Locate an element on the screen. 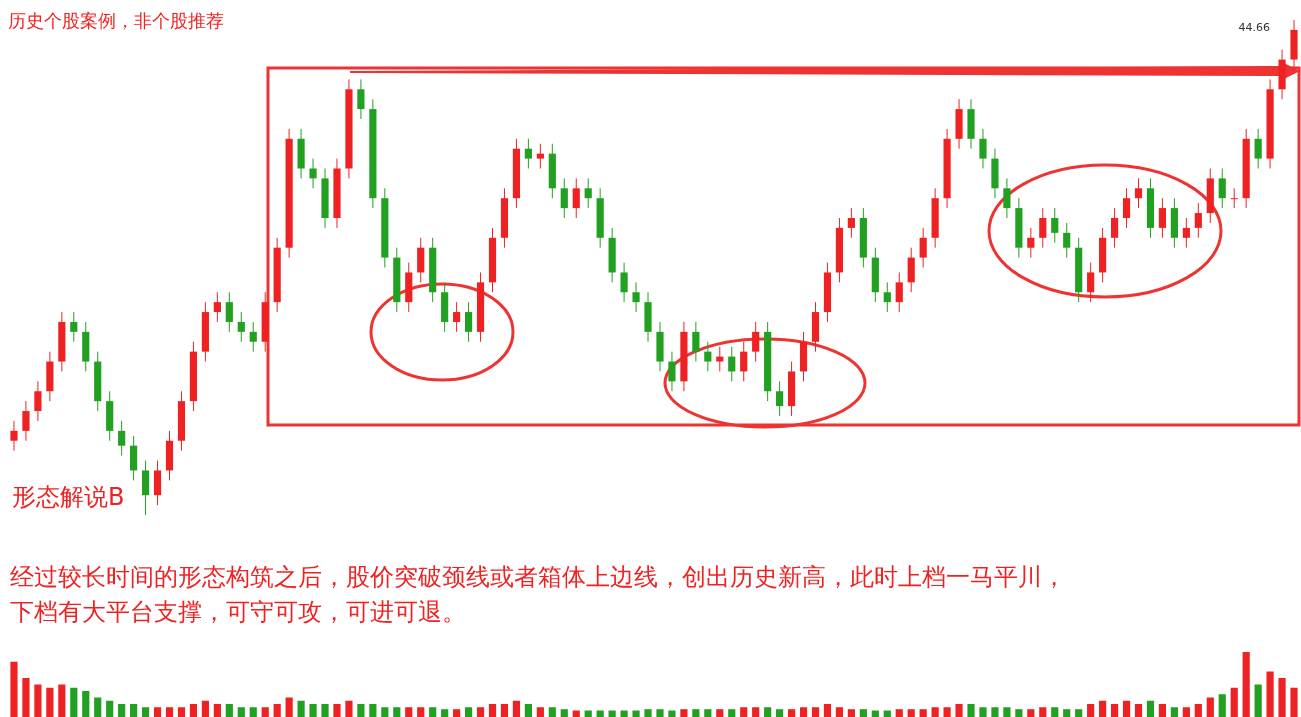 The image size is (1301, 717). chart-title: 历史个股案例，非个股推荐 is located at coordinates (116, 20).